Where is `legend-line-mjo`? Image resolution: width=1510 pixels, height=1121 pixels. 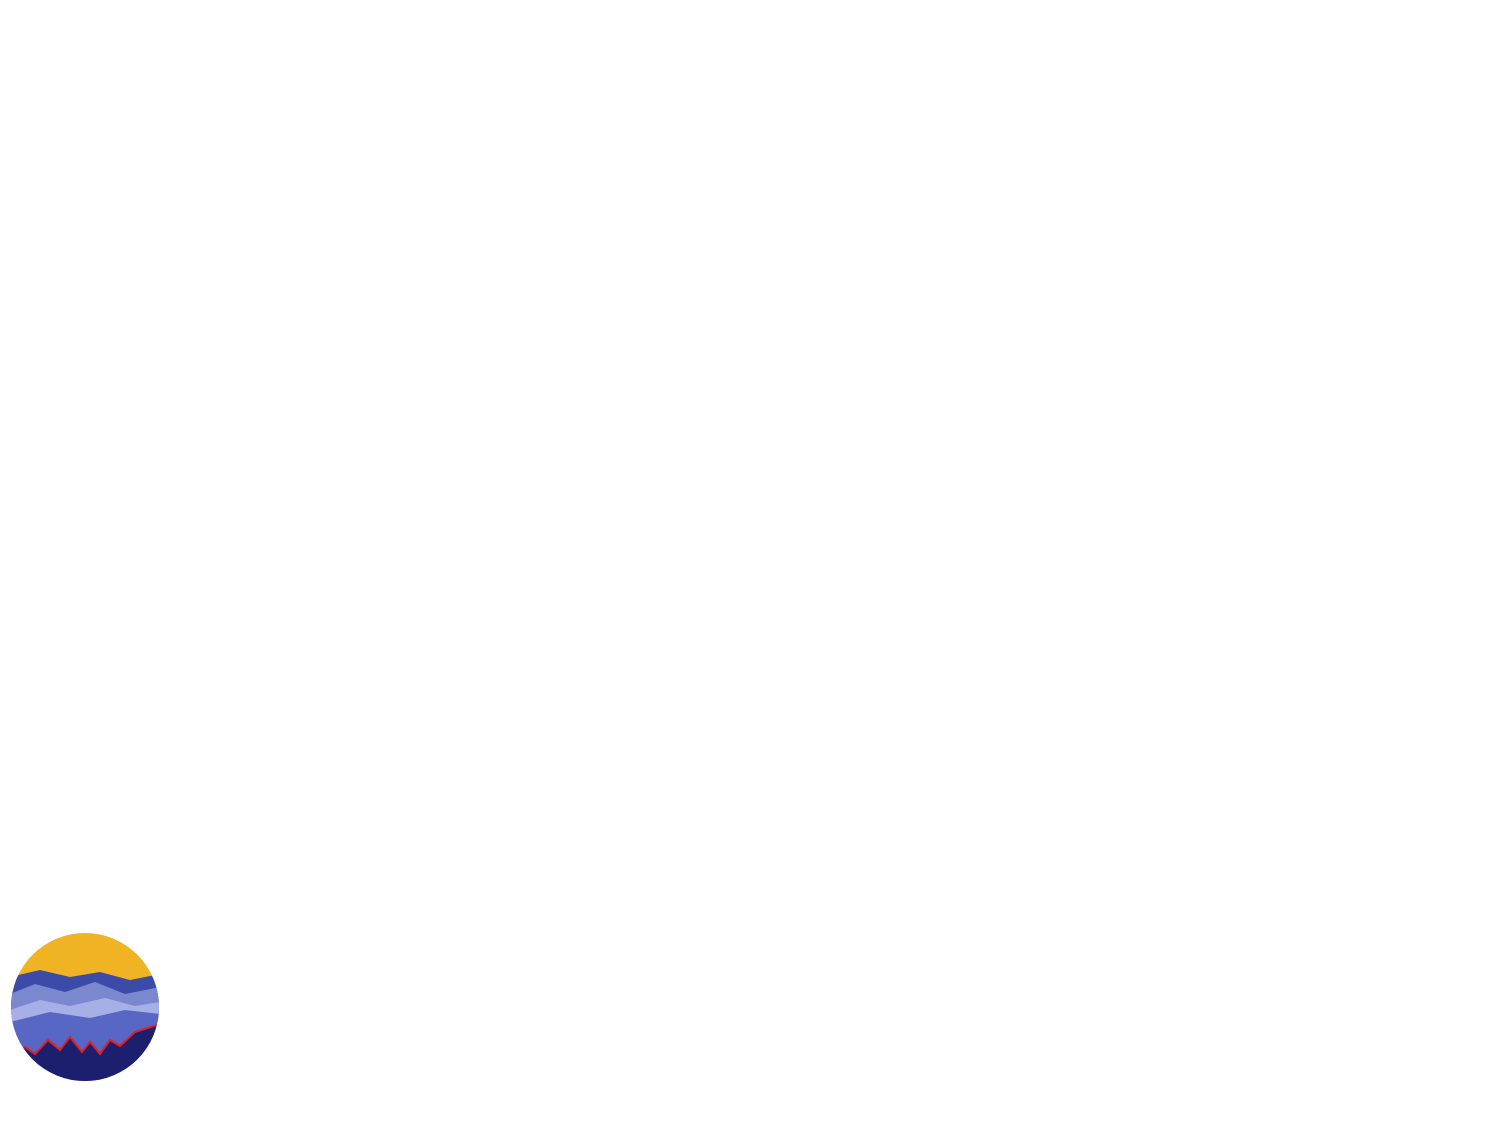
legend-line-mjo is located at coordinates (1123, 967).